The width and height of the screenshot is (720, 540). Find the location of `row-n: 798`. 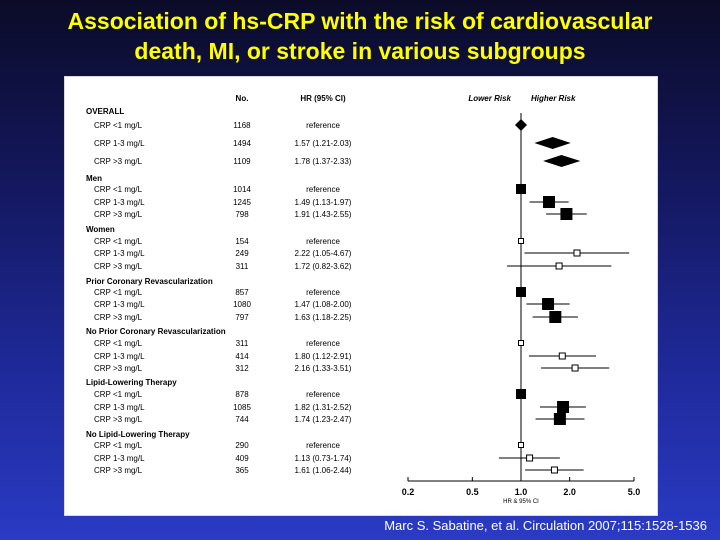

row-n: 798 is located at coordinates (242, 214).